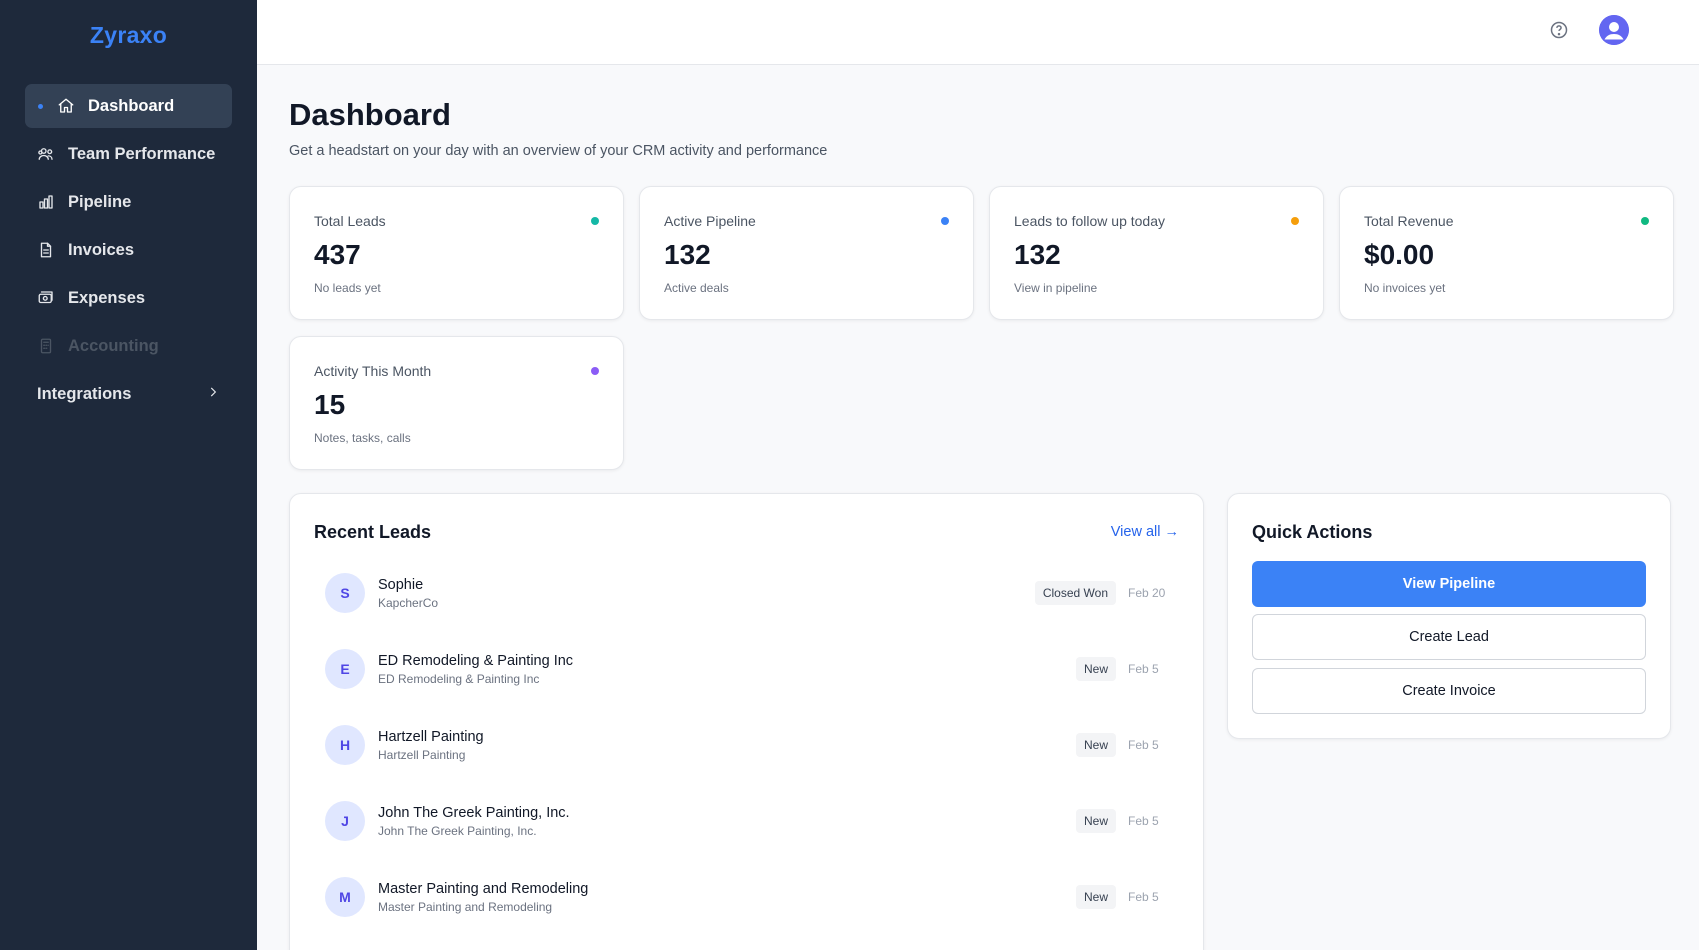  Describe the element at coordinates (408, 602) in the screenshot. I see `lead-company: KapcherCo` at that location.